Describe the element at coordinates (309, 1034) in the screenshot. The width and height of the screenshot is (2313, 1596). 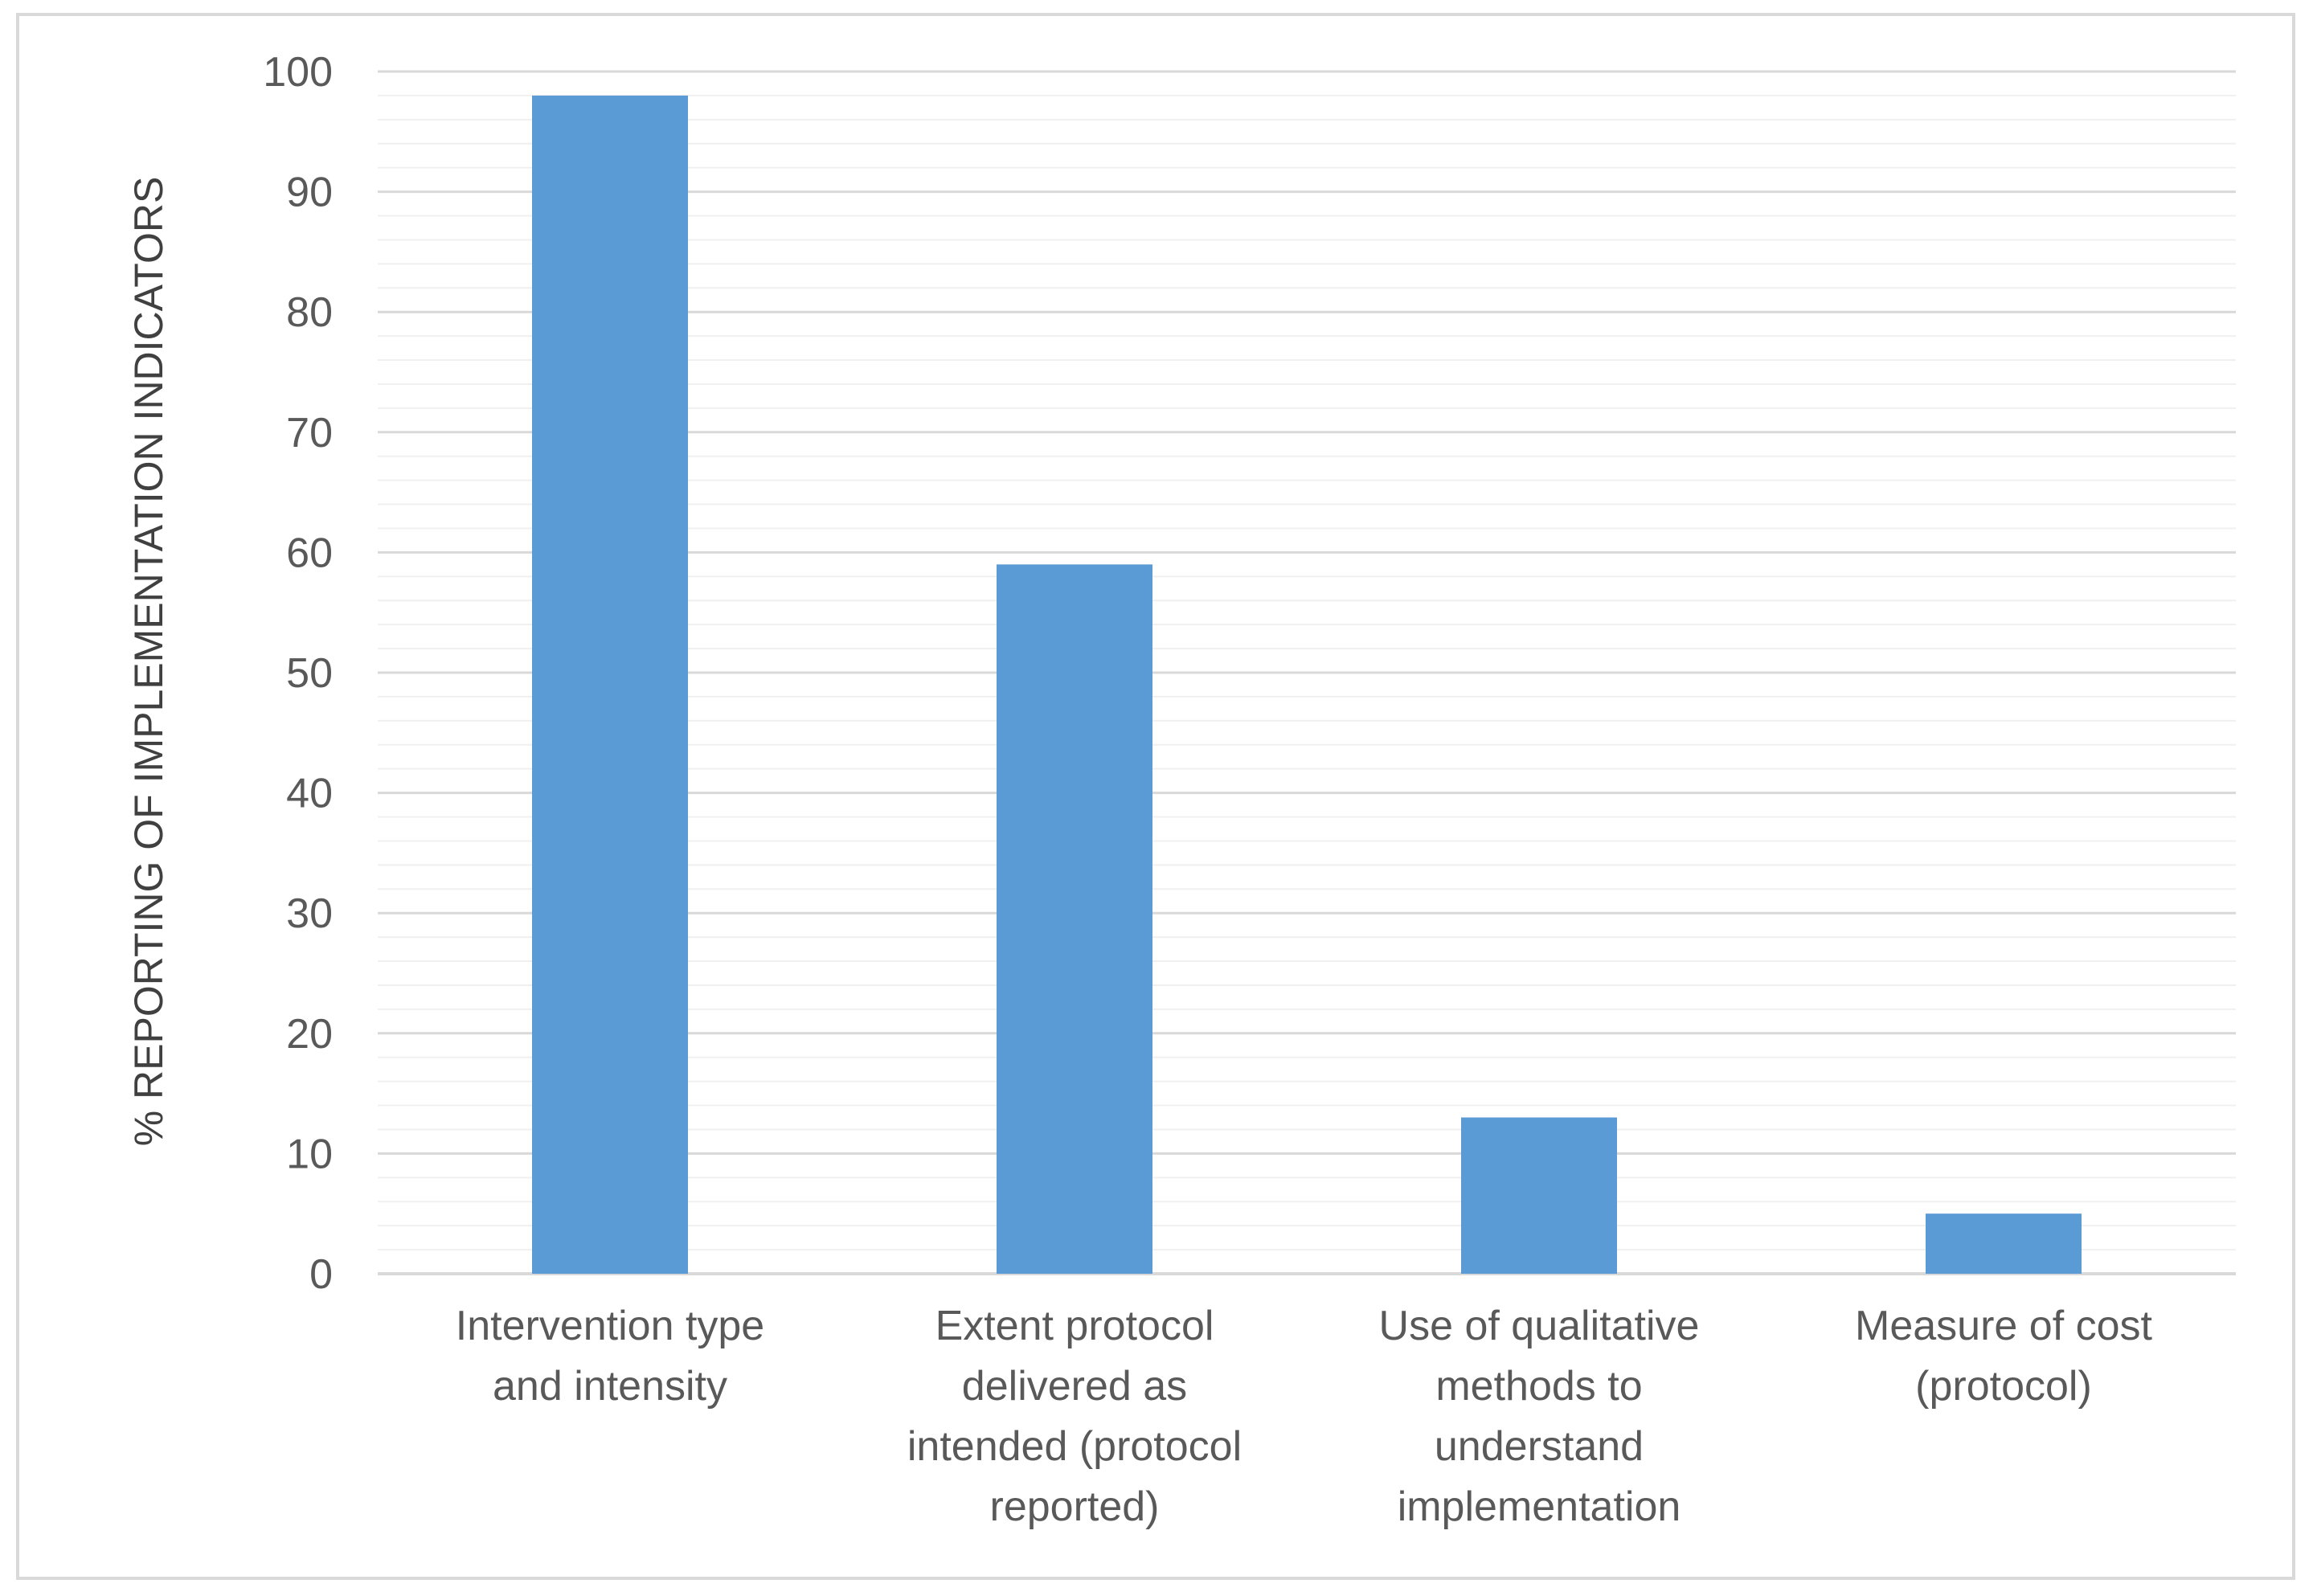
I see `y-tick-label: 20` at that location.